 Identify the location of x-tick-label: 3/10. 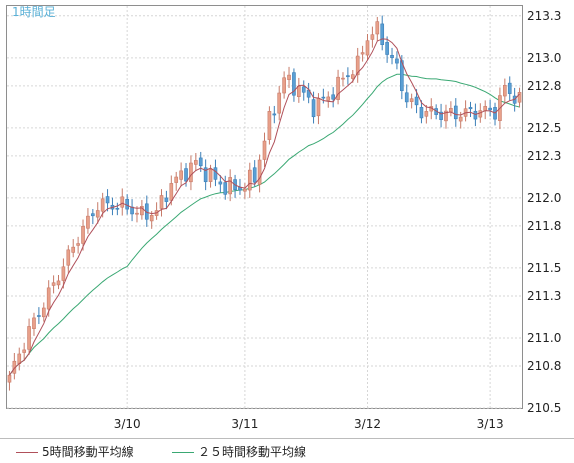
(127, 424).